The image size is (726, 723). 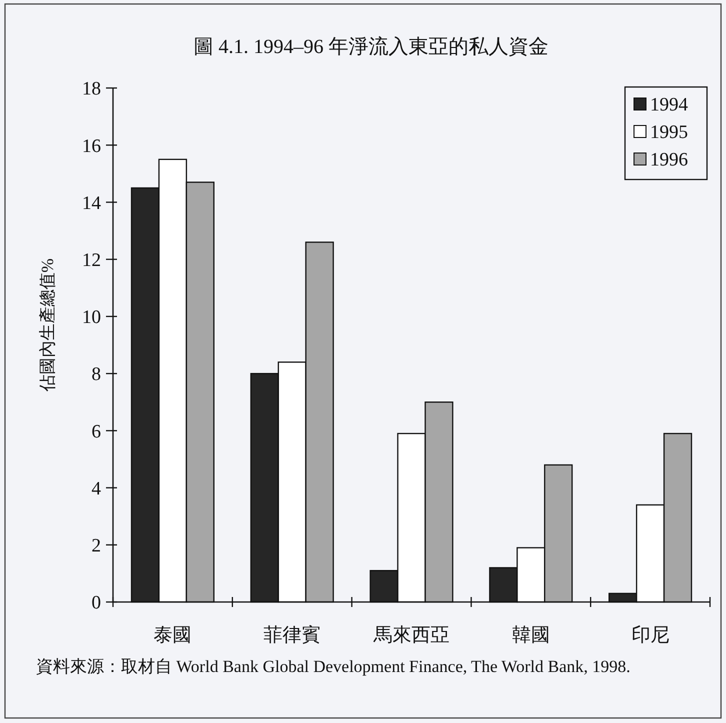 I want to click on y-tick-label: 4, so click(x=97, y=489).